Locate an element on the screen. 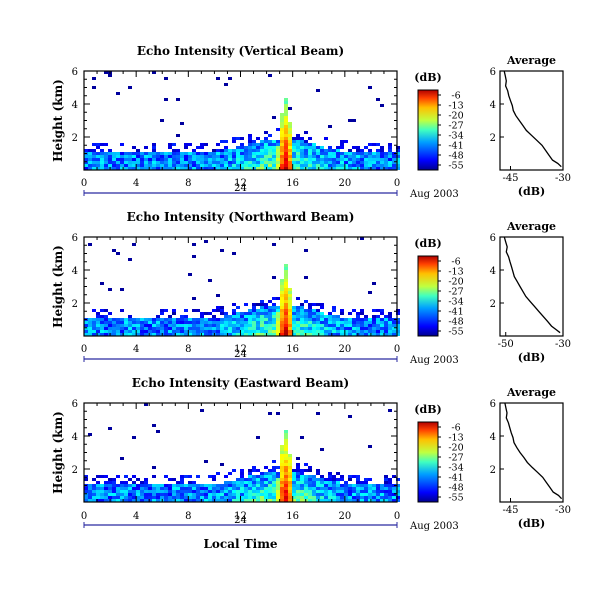  panel-title: Echo Intensity (Northward Beam) is located at coordinates (241, 217).